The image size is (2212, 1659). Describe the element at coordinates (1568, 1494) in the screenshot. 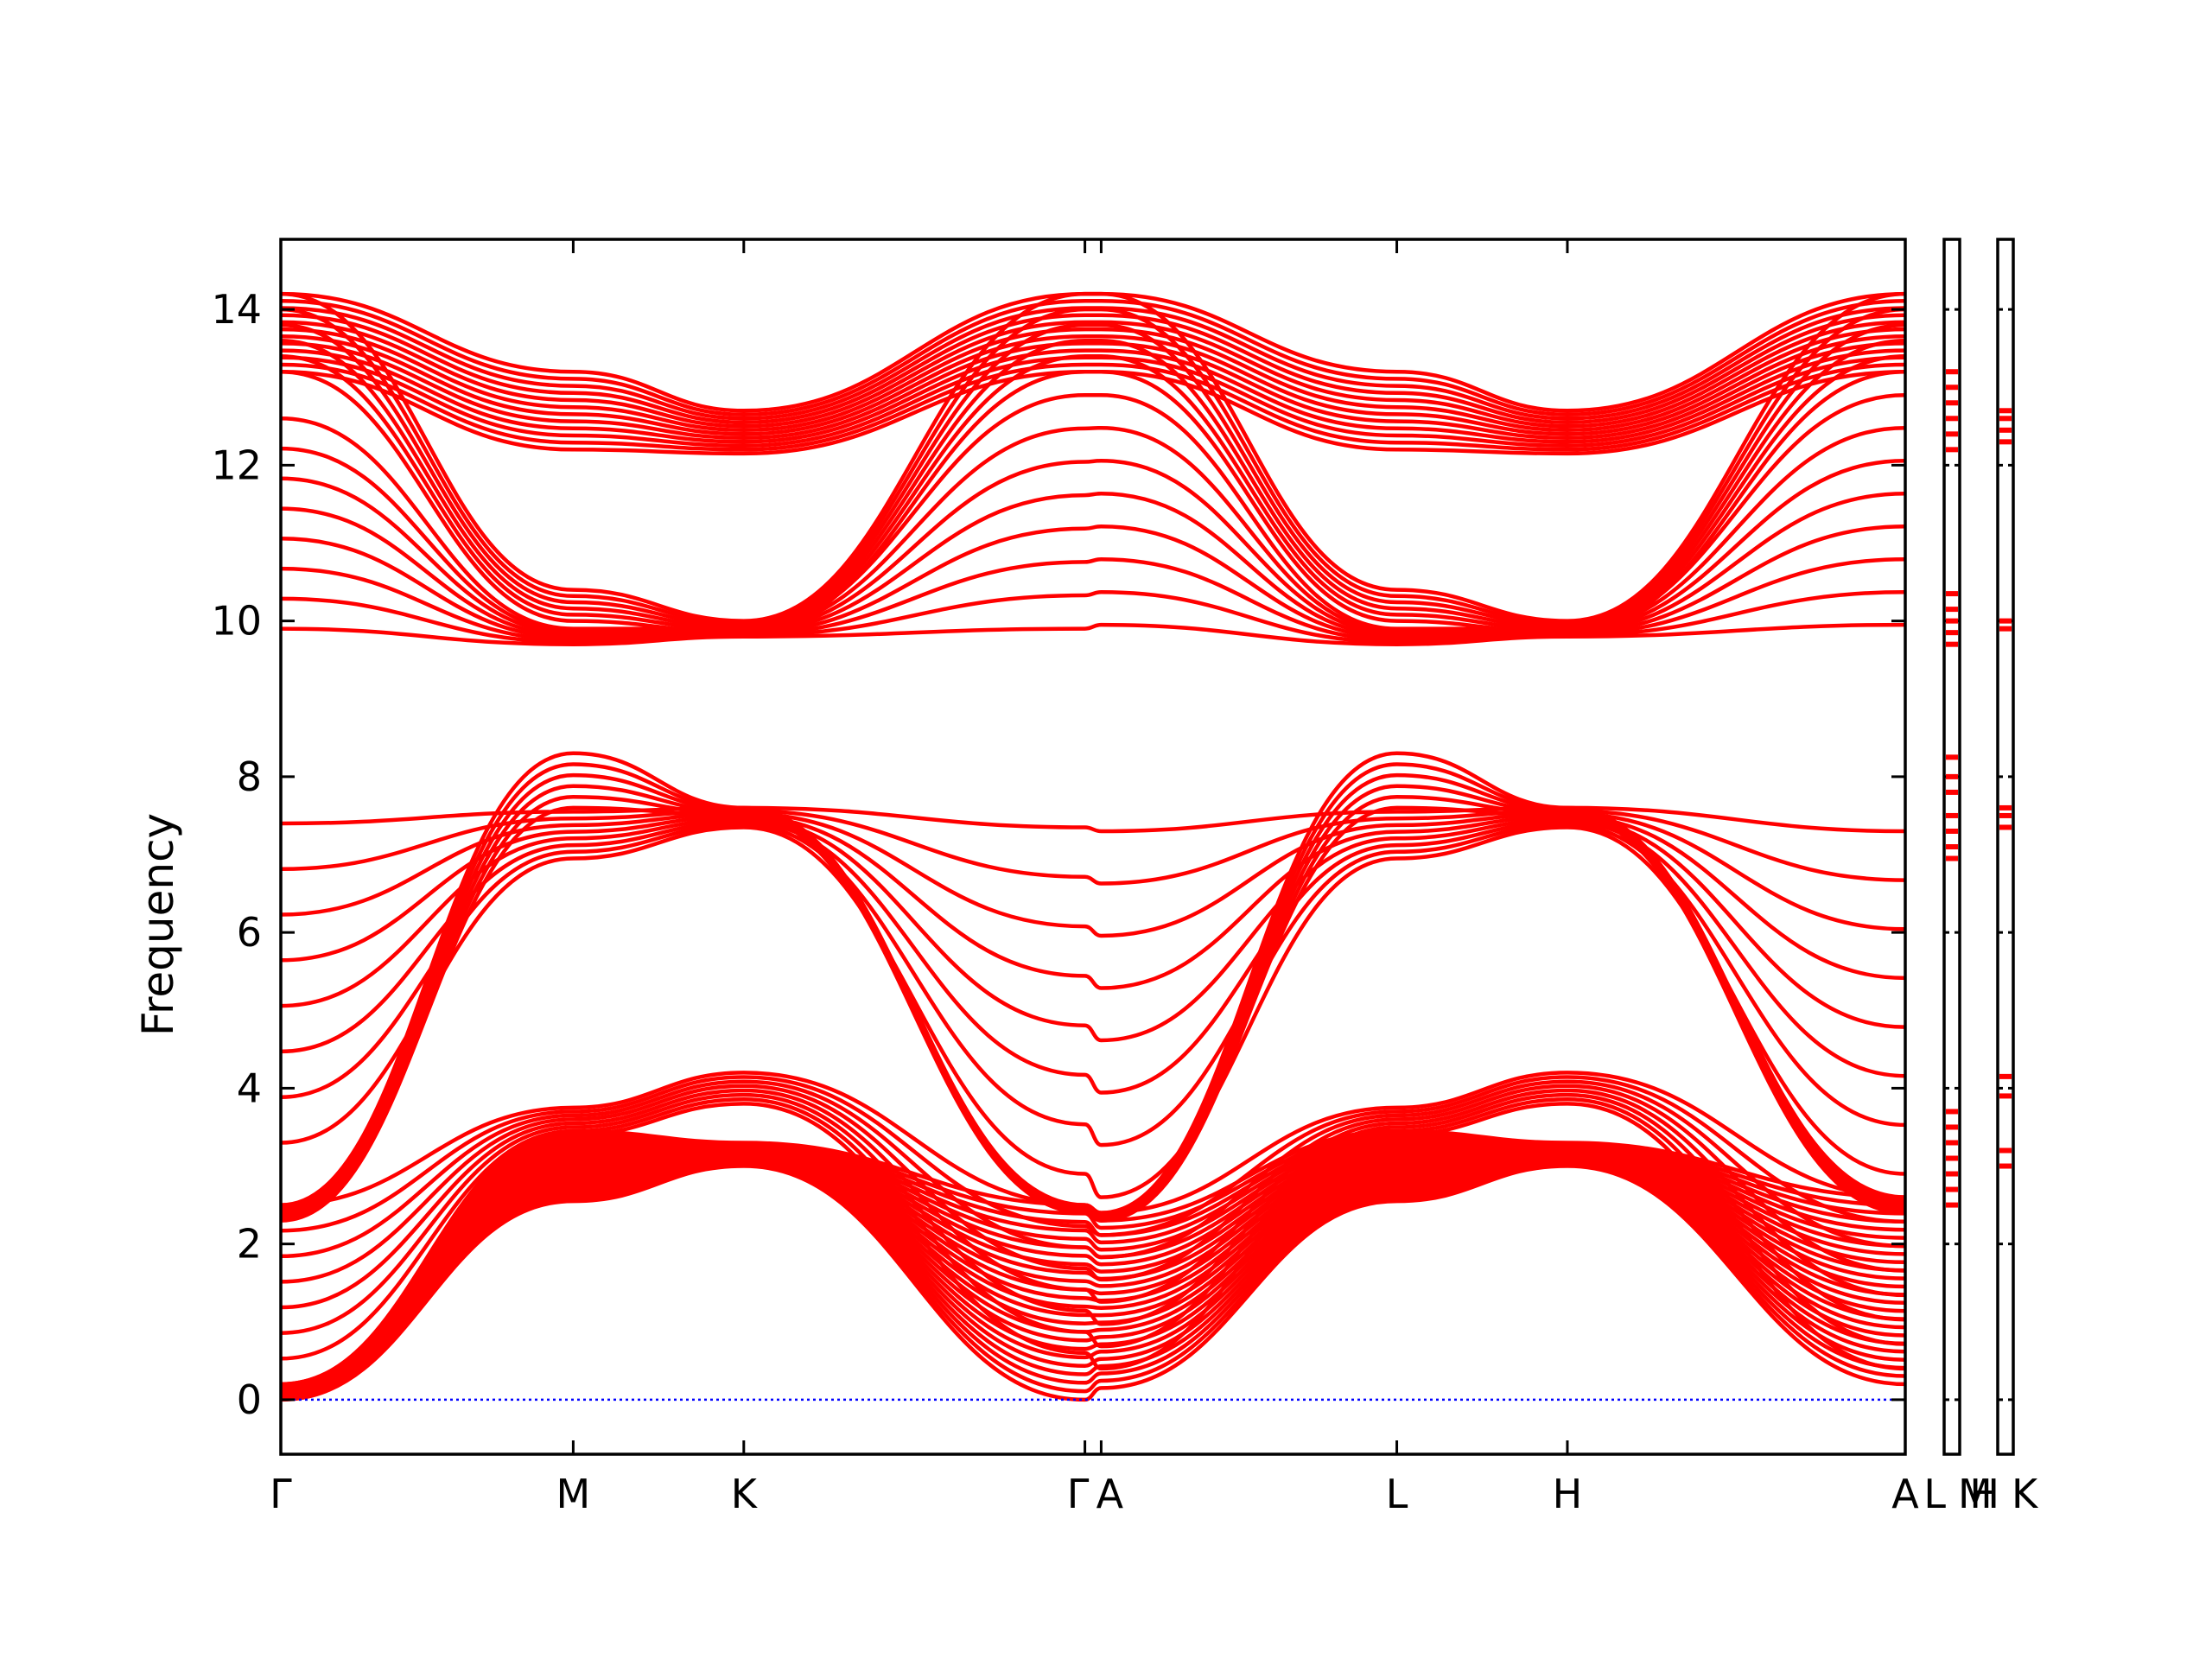

I see `x-tick-label-6: H` at that location.